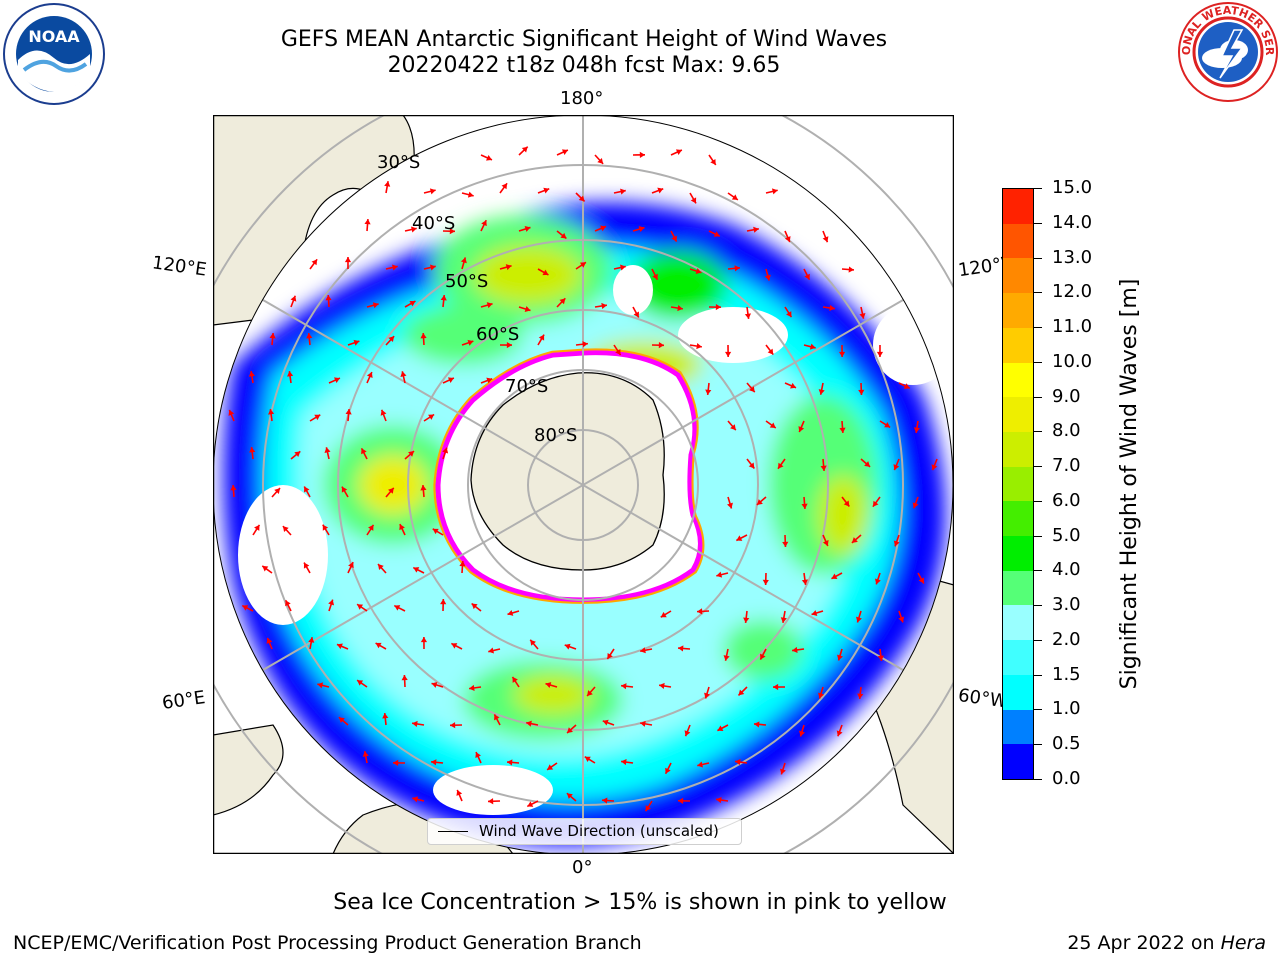 This screenshot has height=960, width=1280. Describe the element at coordinates (498, 334) in the screenshot. I see `lat-label-60s: 60°S` at that location.